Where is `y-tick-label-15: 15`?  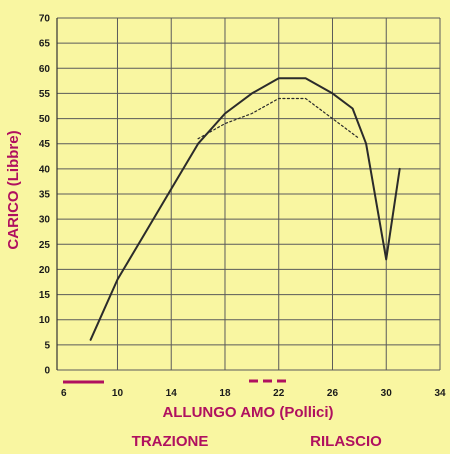
y-tick-label-15: 15 is located at coordinates (45, 295).